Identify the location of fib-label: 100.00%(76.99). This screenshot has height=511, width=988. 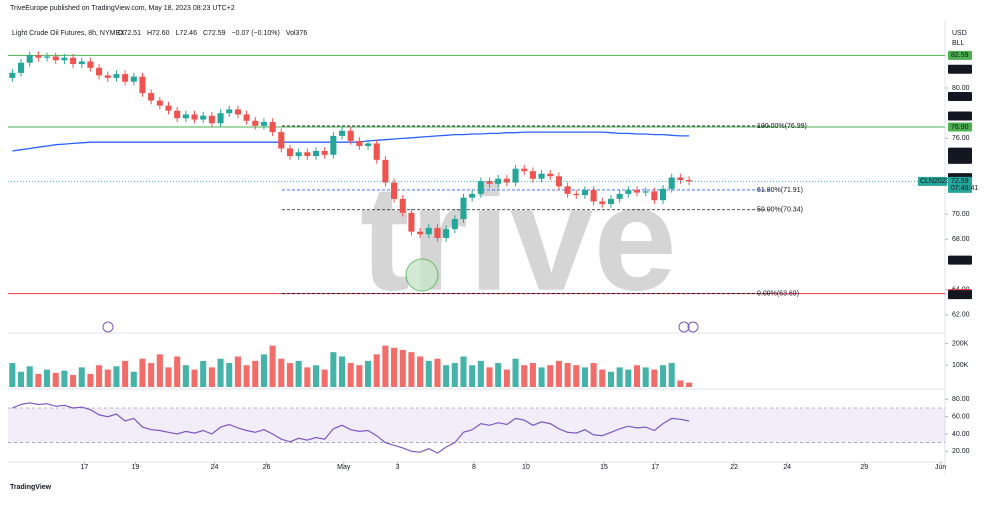
(782, 126).